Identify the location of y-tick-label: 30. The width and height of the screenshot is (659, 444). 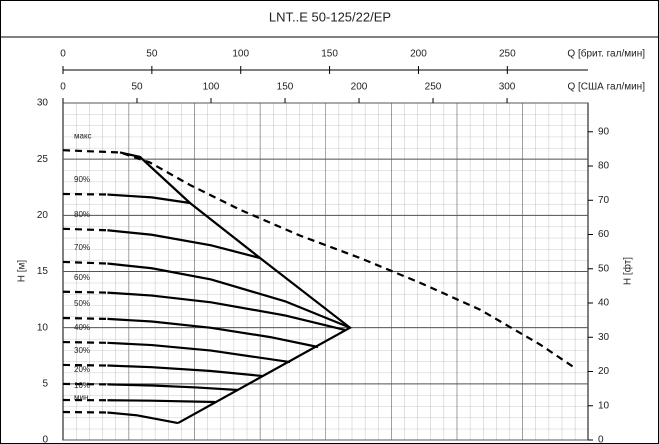
(43, 103).